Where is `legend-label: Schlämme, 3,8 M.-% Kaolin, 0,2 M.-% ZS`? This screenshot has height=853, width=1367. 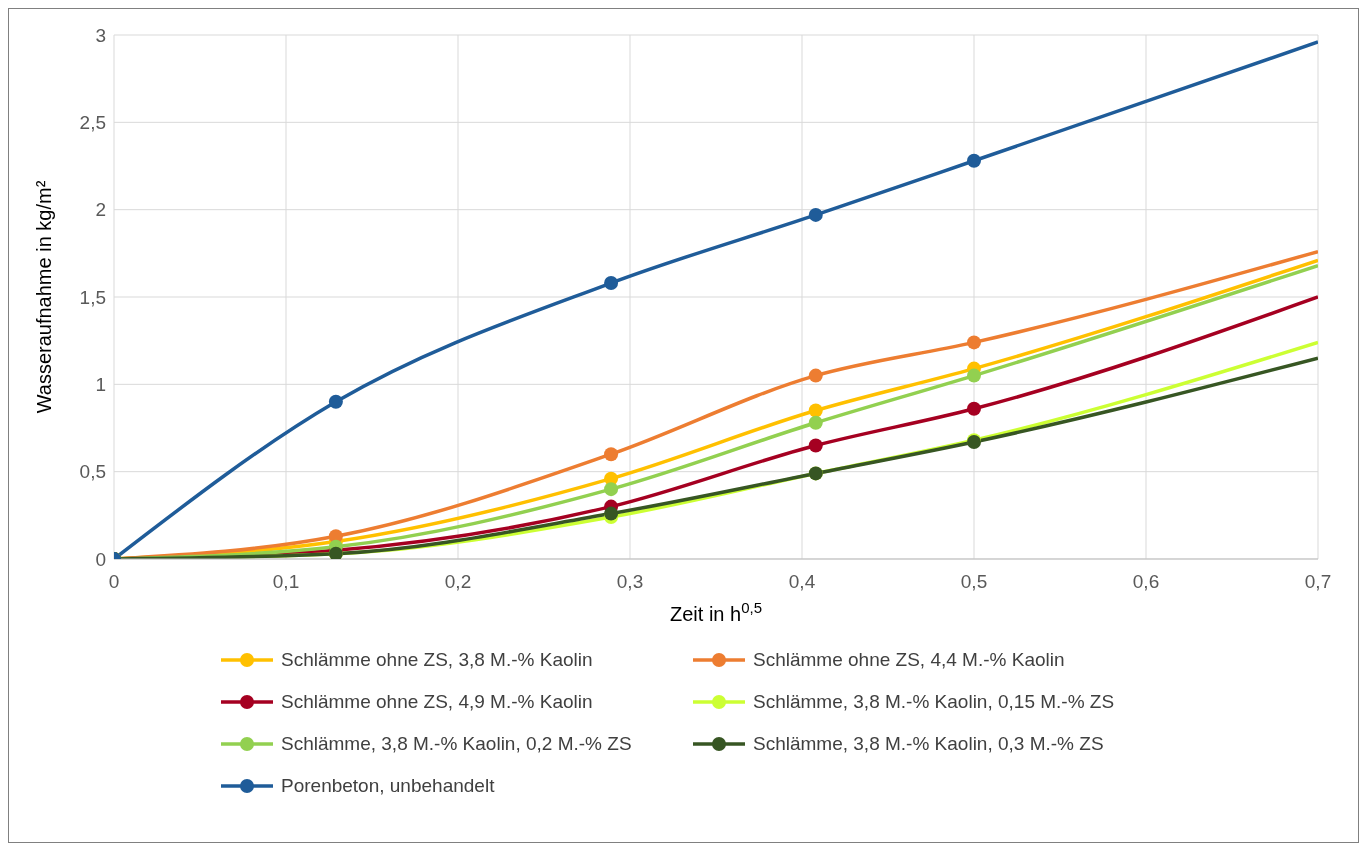
legend-label: Schlämme, 3,8 M.-% Kaolin, 0,2 M.-% ZS is located at coordinates (456, 744).